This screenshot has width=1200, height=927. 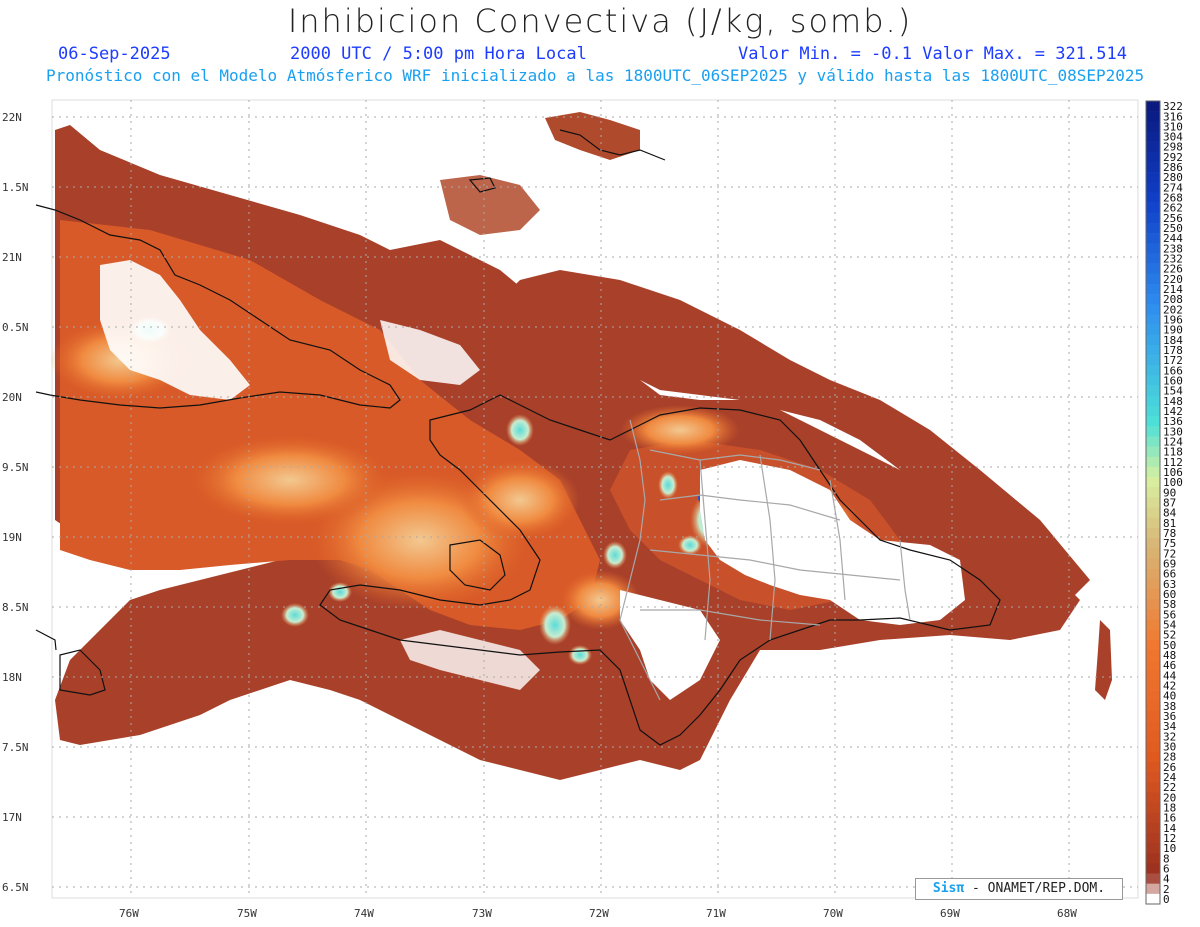 What do you see at coordinates (1173, 279) in the screenshot?
I see `colorbar-label: 220` at bounding box center [1173, 279].